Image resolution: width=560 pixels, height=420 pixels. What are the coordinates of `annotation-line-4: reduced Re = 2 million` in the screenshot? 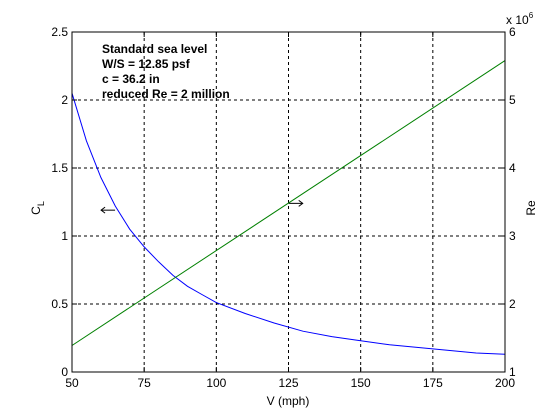 It's located at (166, 94).